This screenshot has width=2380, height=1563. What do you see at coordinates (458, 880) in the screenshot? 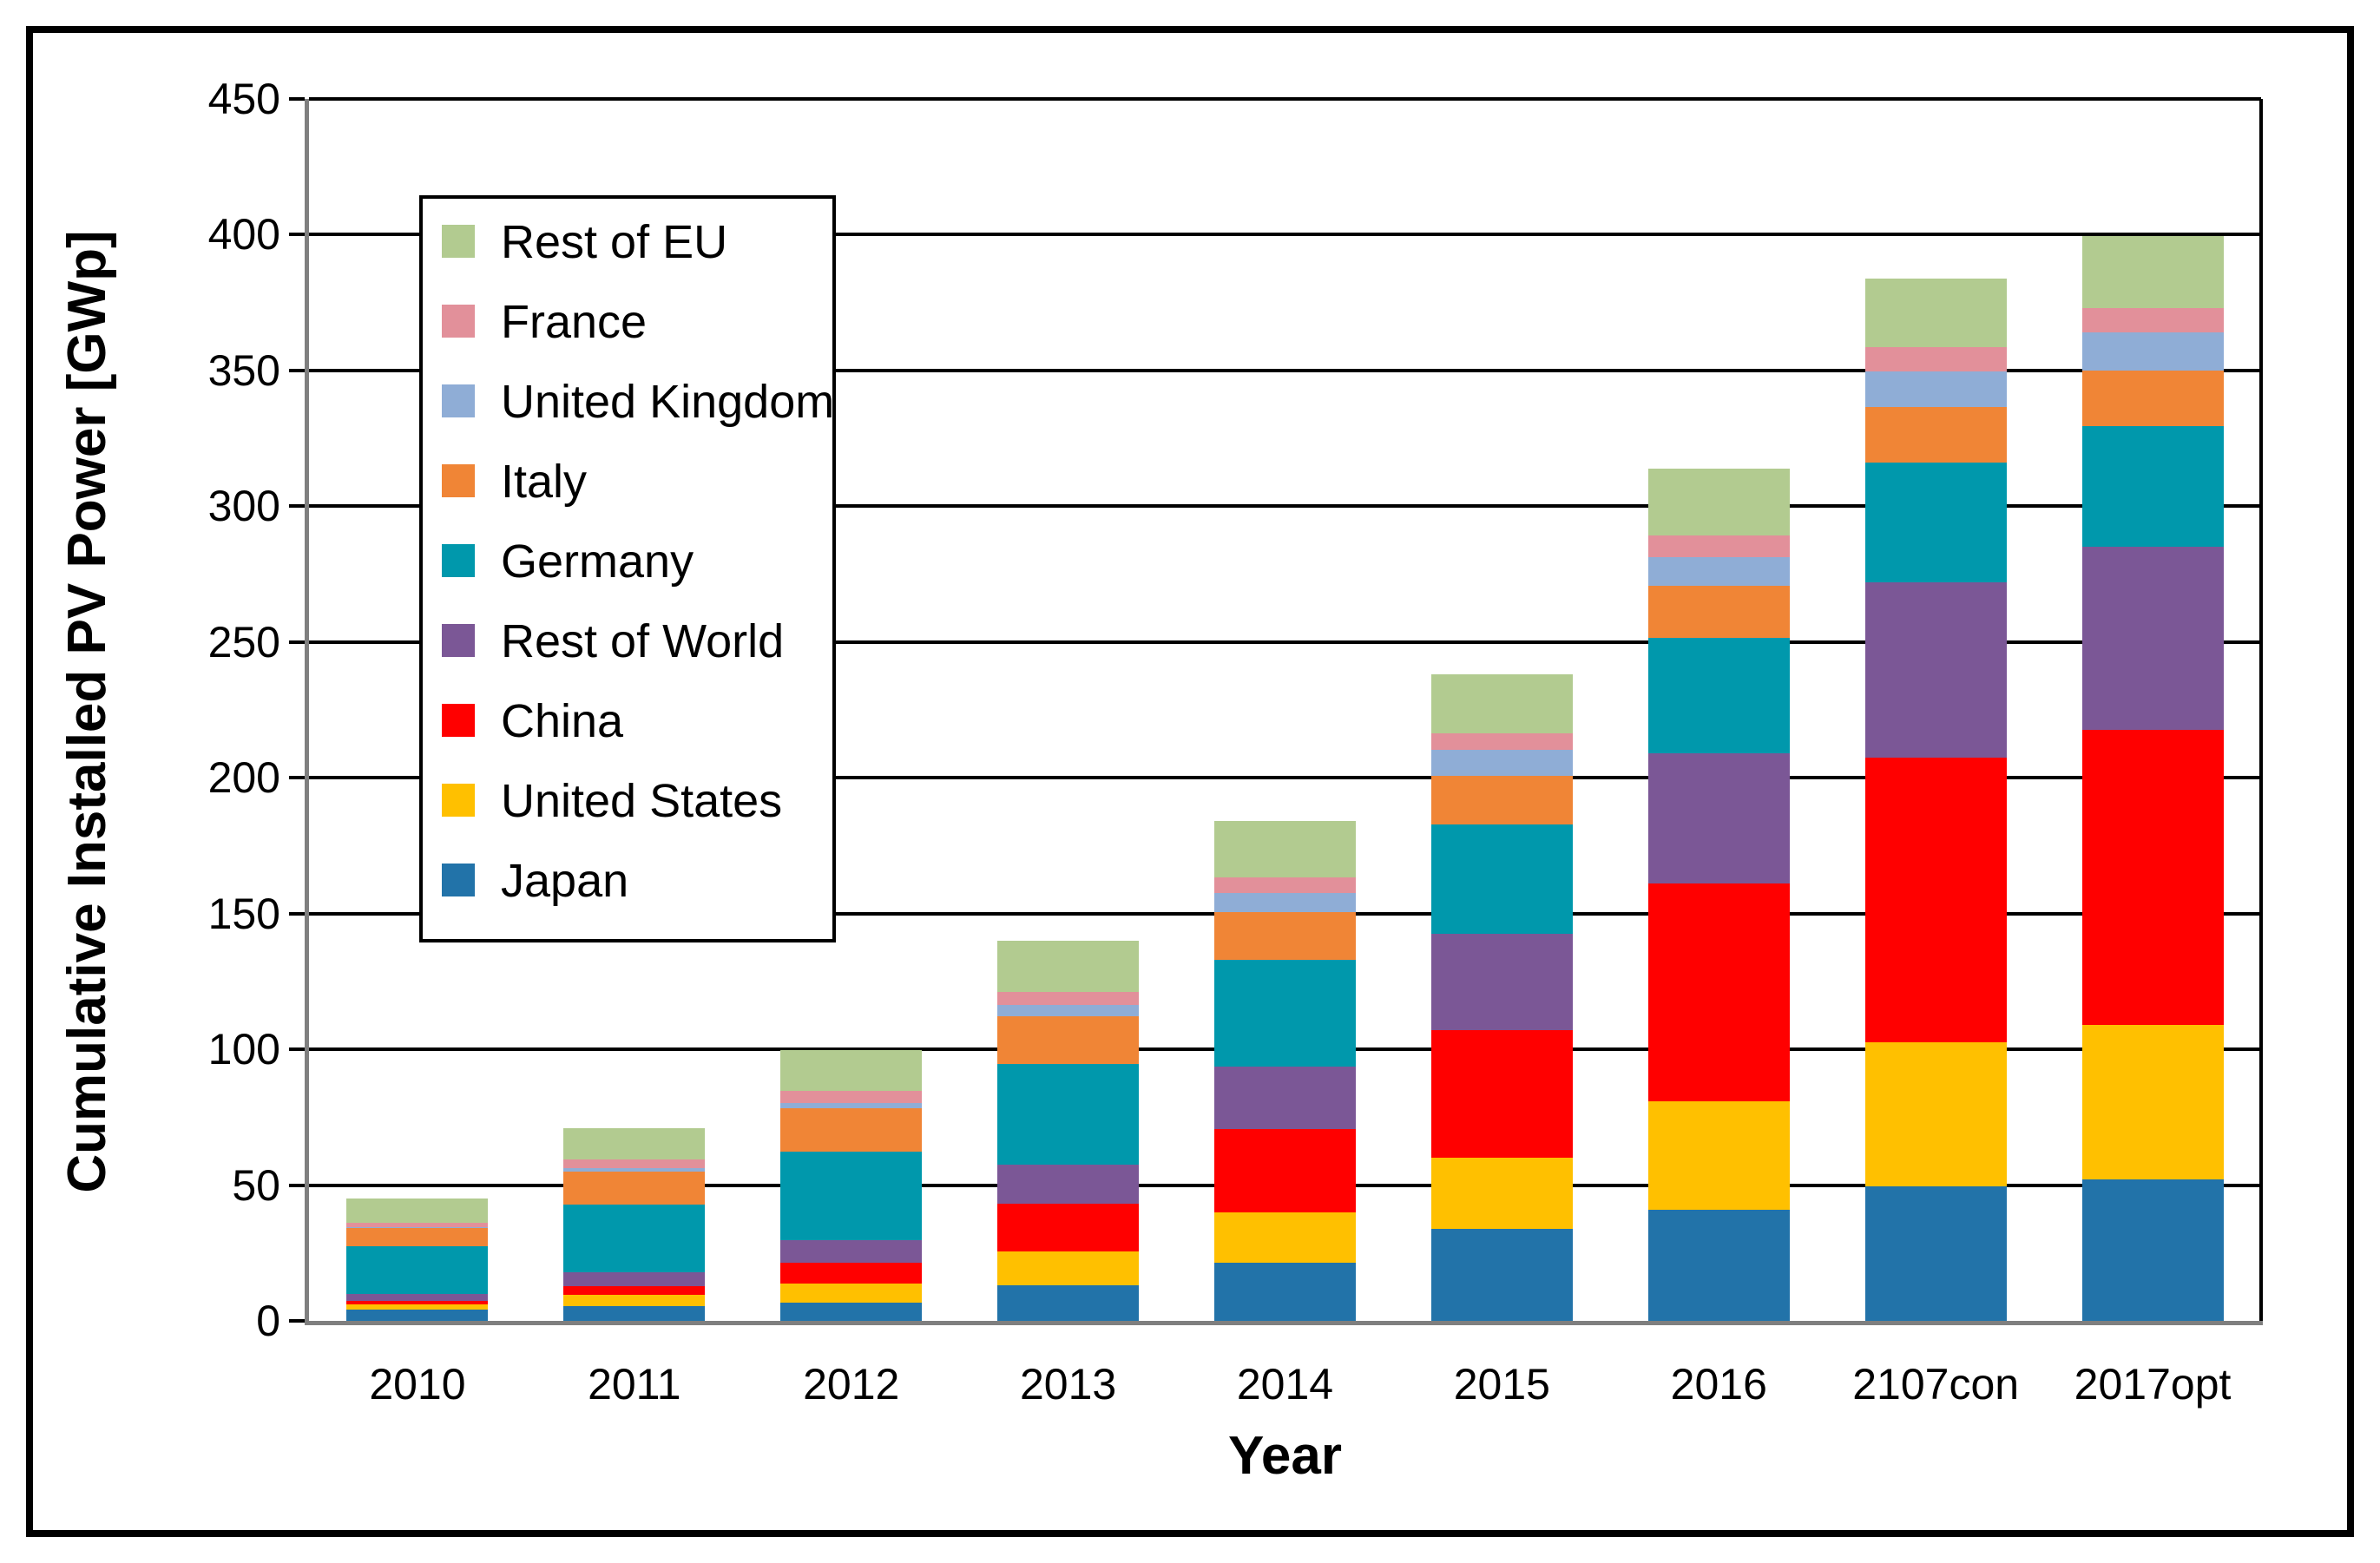
I see `legend-swatch-japan` at bounding box center [458, 880].